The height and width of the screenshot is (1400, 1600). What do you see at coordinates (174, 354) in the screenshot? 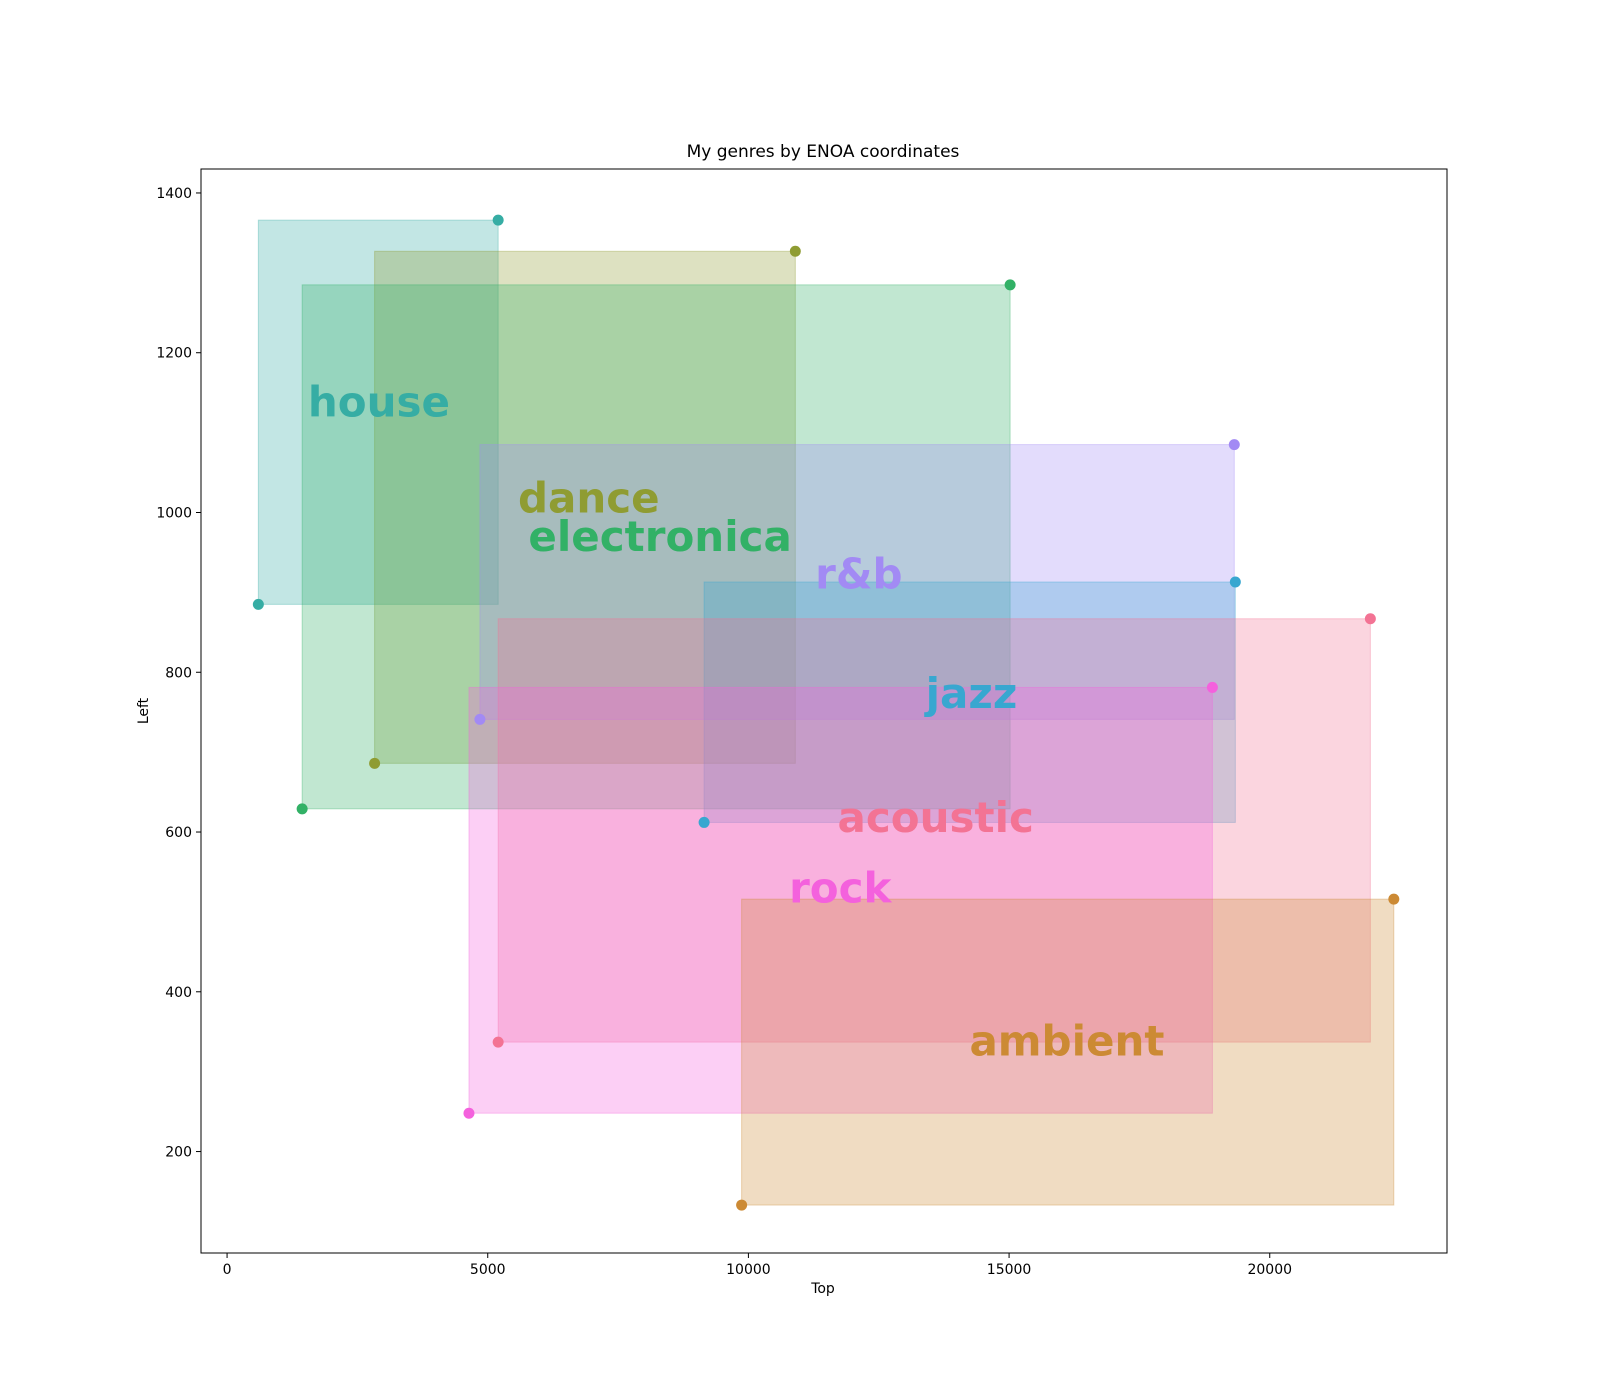
I see `y-tick-label: 1200` at bounding box center [174, 354].